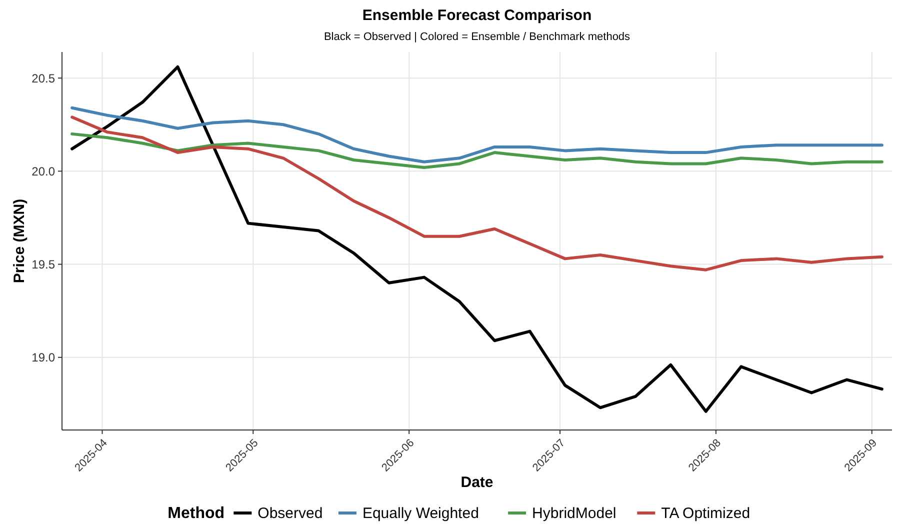  I want to click on legend-title: Method, so click(196, 513).